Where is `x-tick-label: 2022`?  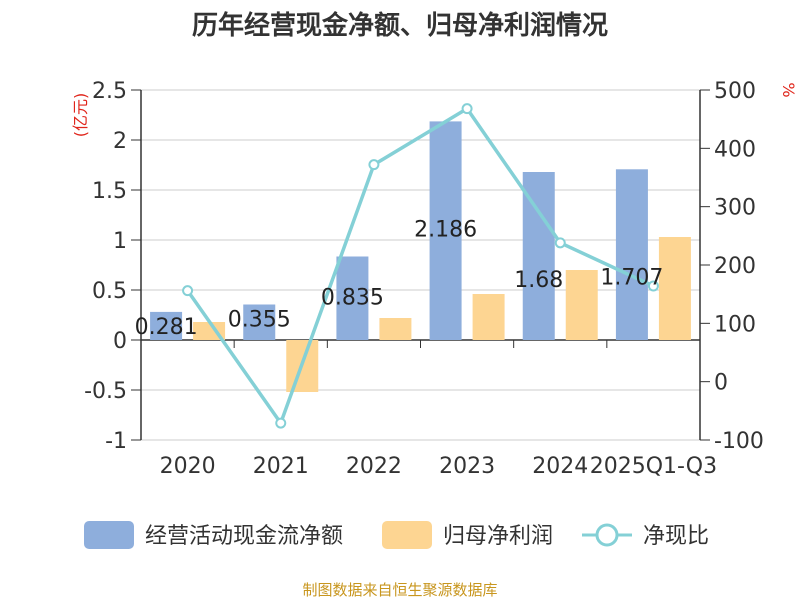
x-tick-label: 2022 is located at coordinates (374, 466).